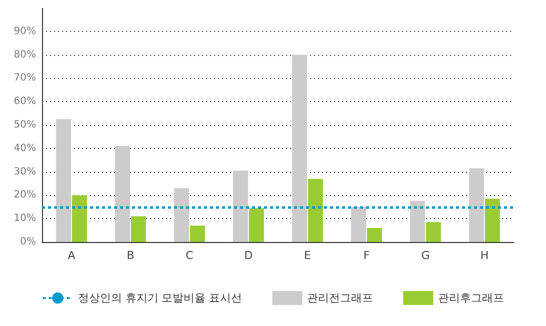 The height and width of the screenshot is (326, 546). I want to click on x-tick-label: B, so click(130, 255).